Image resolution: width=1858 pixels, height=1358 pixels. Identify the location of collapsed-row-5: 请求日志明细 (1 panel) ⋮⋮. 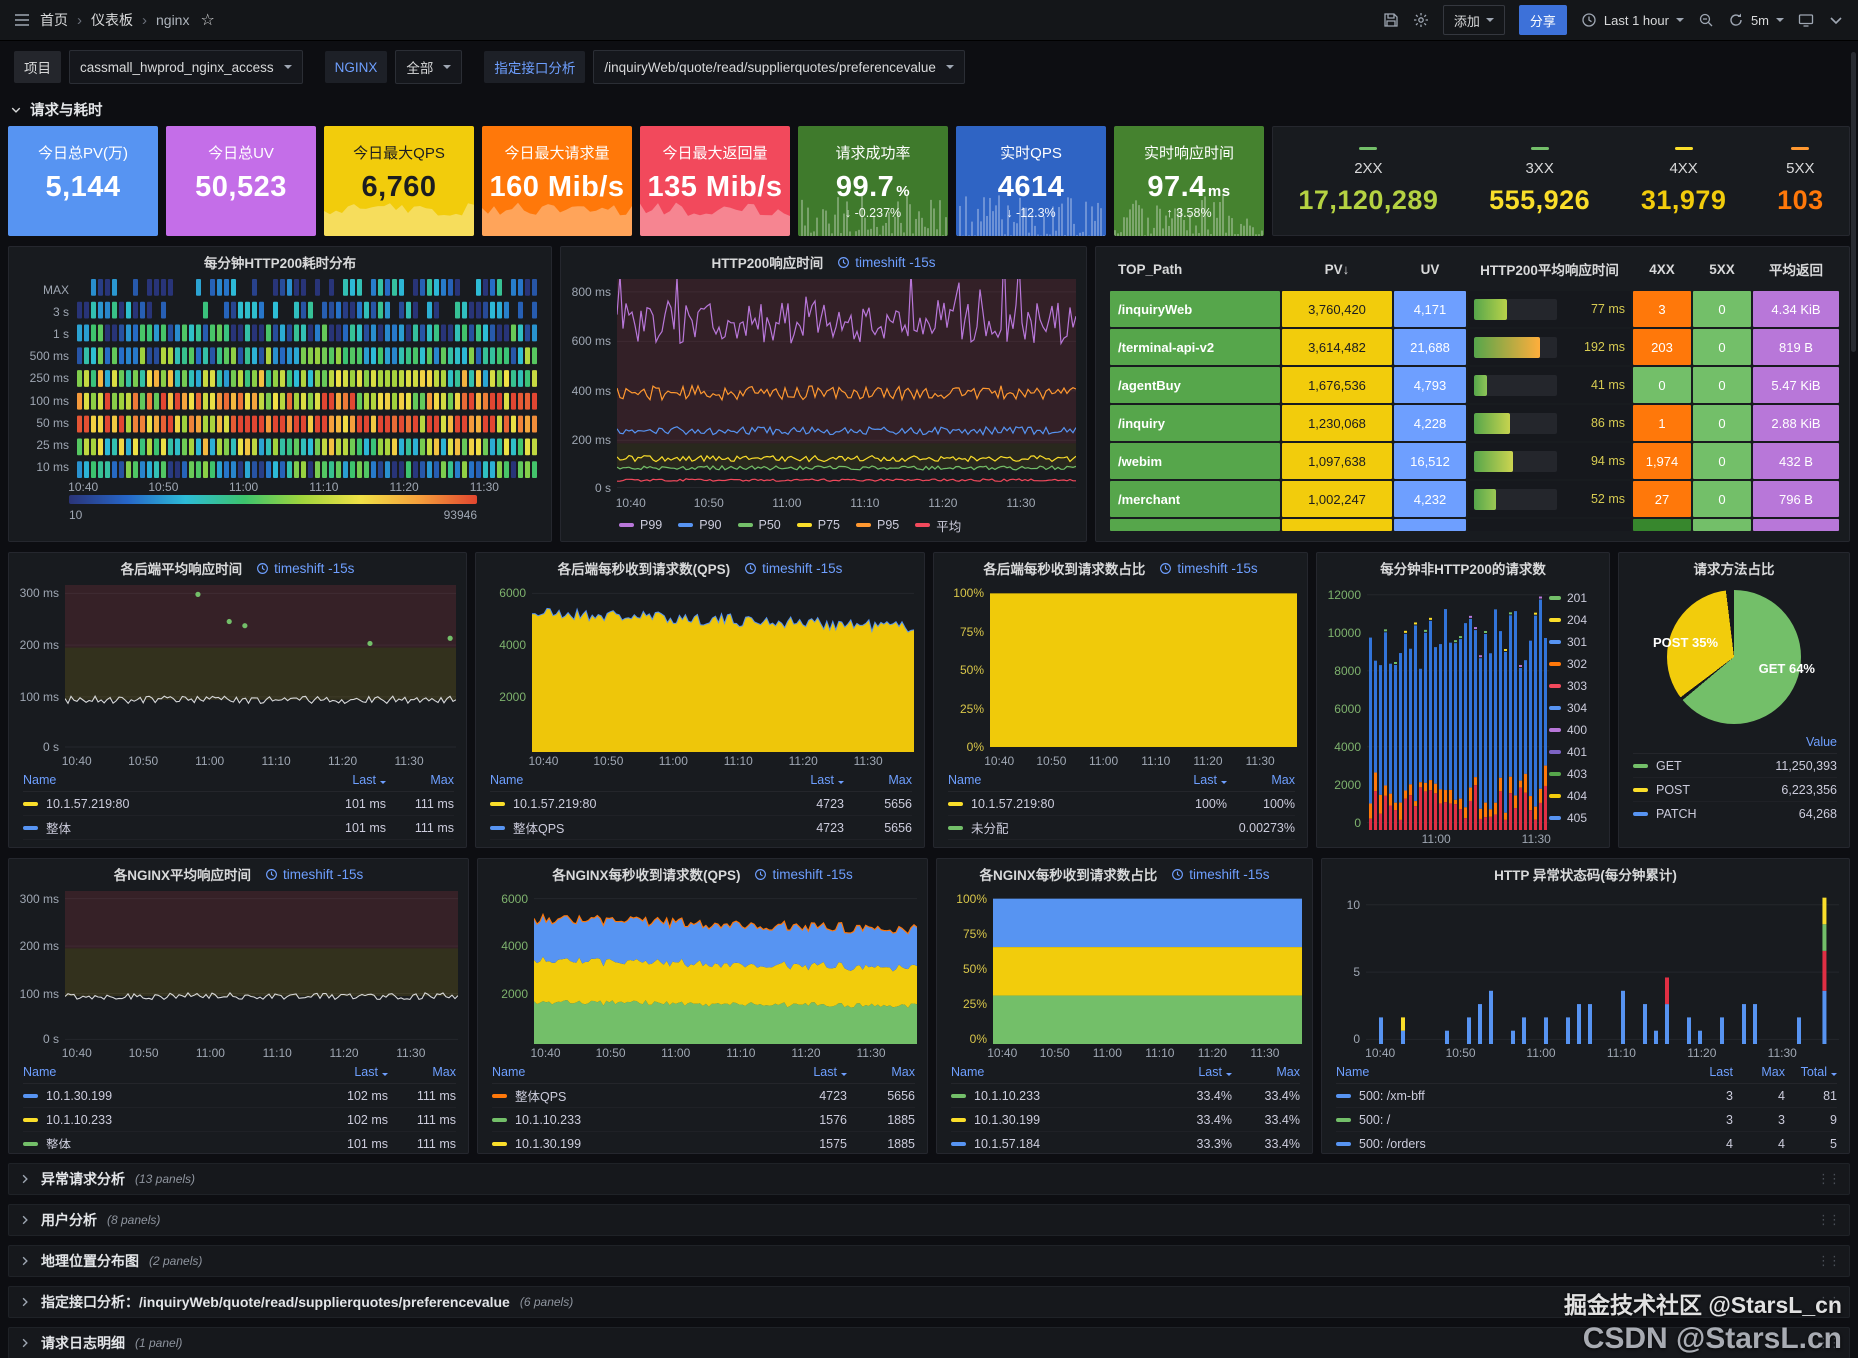
(929, 1342).